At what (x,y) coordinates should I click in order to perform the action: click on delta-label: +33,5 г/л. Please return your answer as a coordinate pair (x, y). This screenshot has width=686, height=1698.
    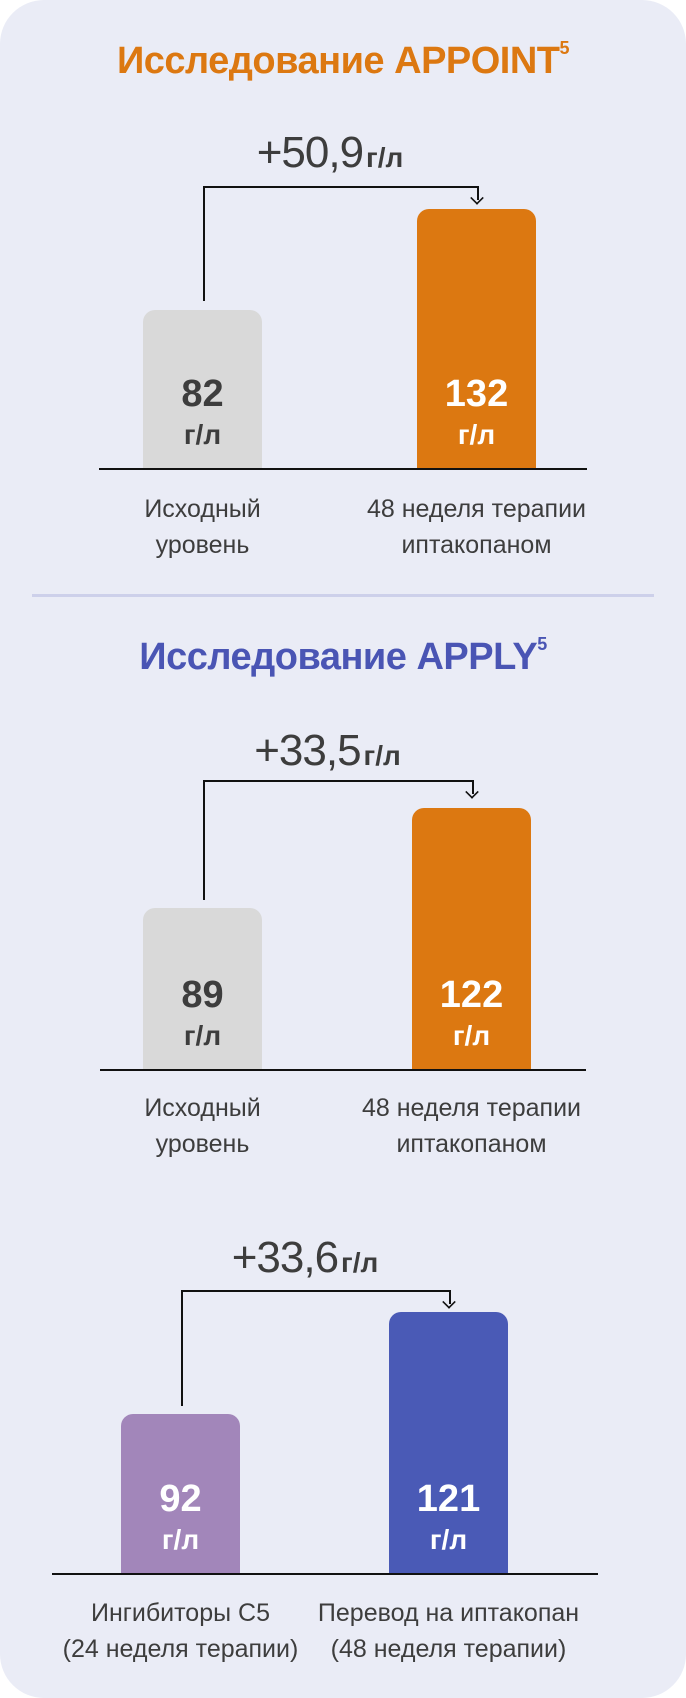
    Looking at the image, I should click on (327, 751).